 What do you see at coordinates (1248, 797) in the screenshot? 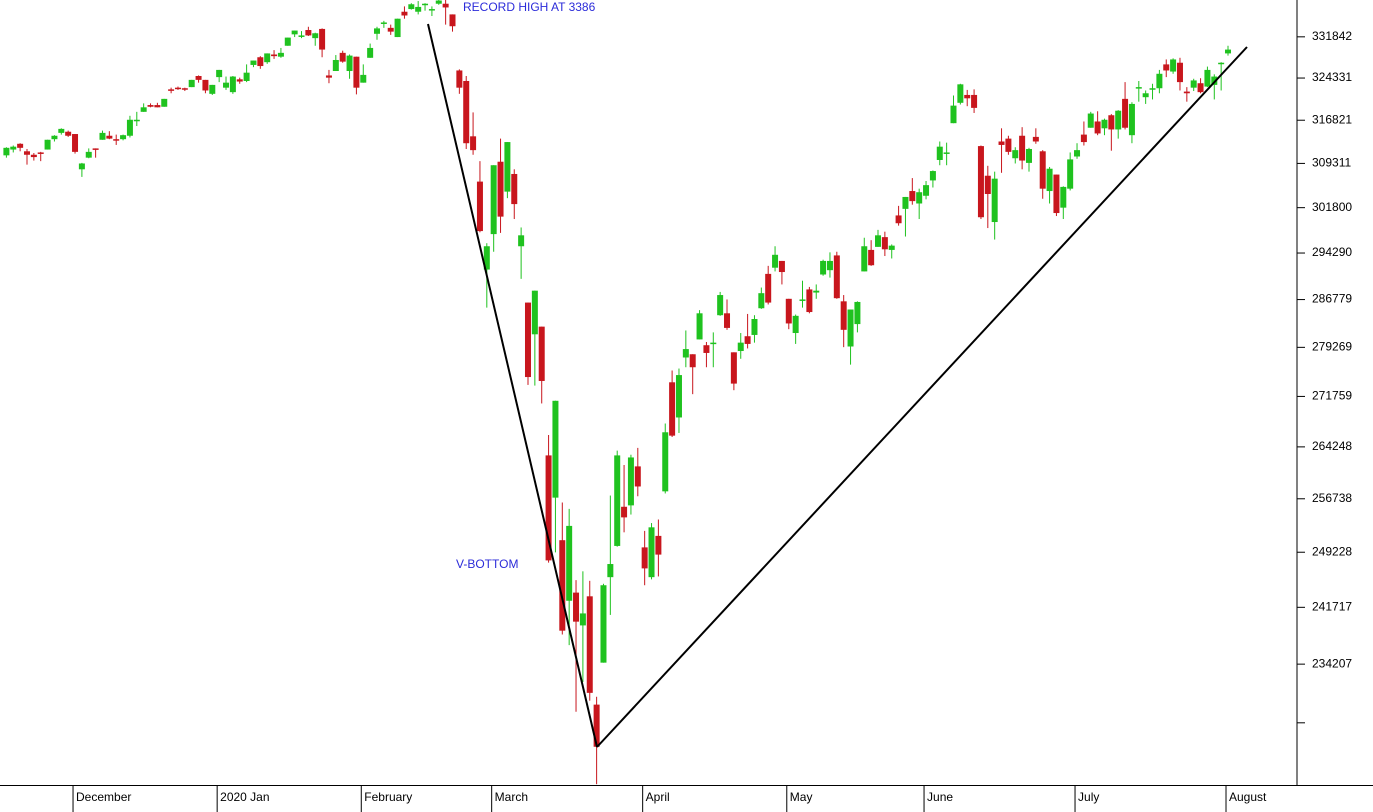
I see `x-tick-label: August` at bounding box center [1248, 797].